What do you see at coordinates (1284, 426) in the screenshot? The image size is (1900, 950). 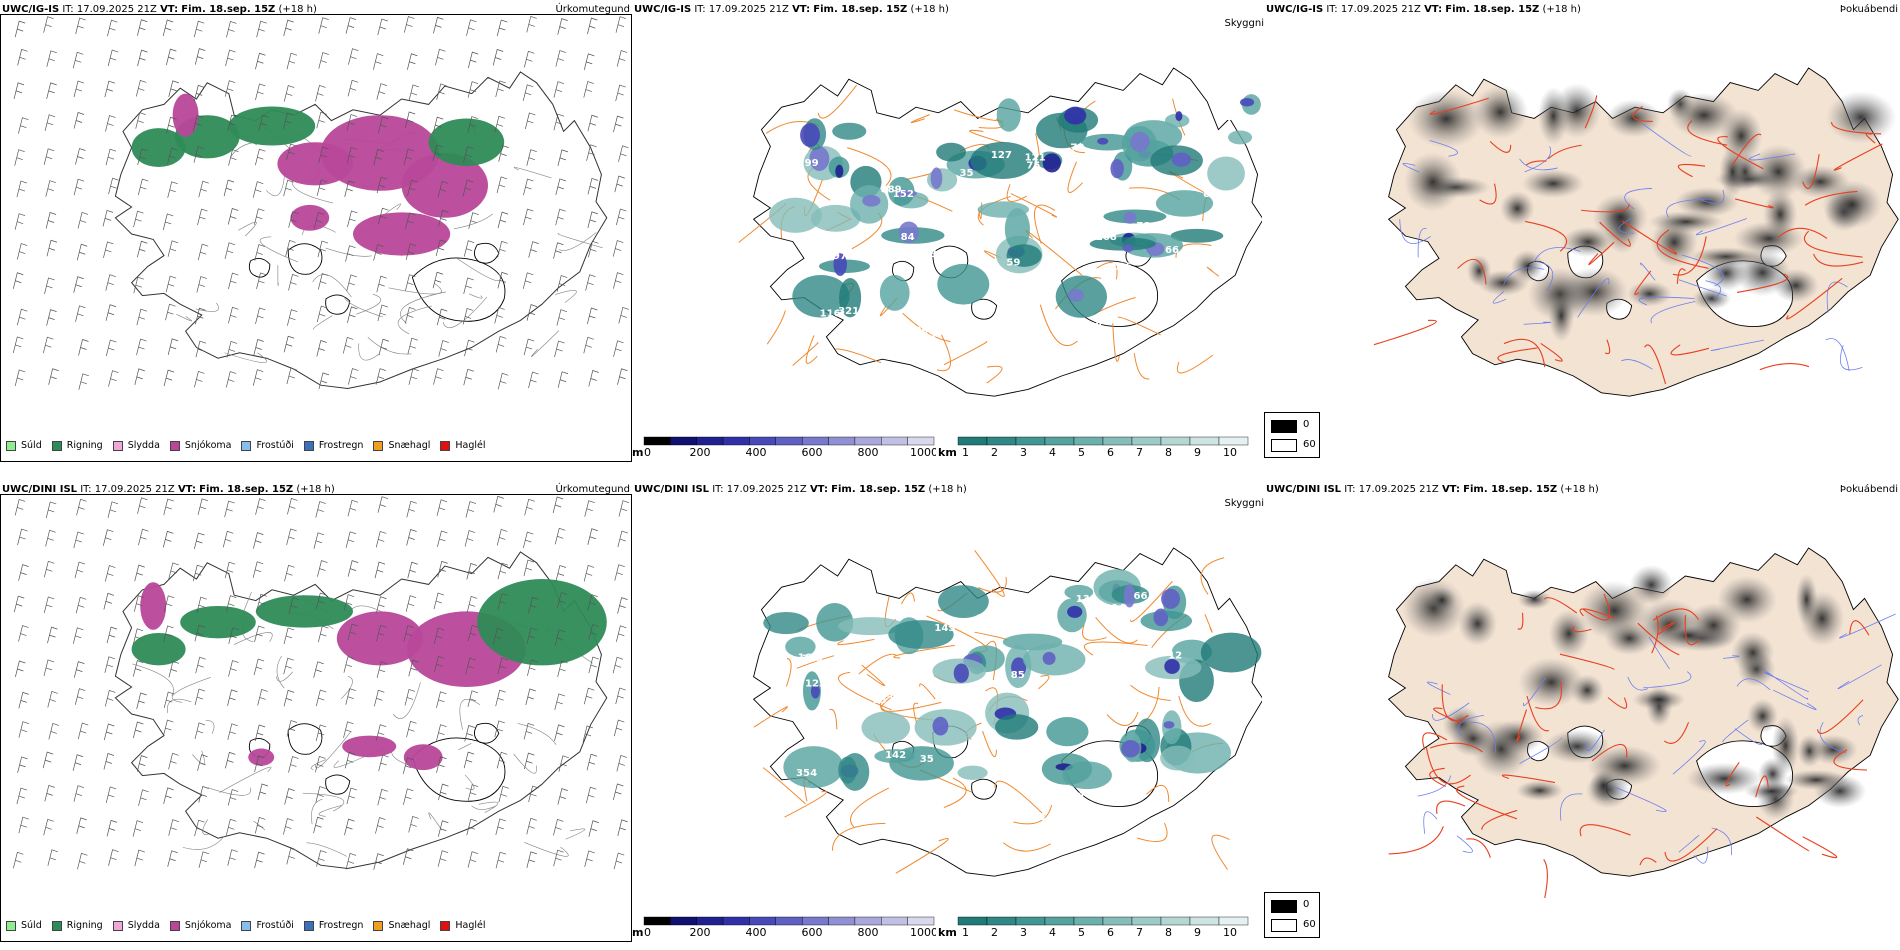 I see `fog-legend-black` at bounding box center [1284, 426].